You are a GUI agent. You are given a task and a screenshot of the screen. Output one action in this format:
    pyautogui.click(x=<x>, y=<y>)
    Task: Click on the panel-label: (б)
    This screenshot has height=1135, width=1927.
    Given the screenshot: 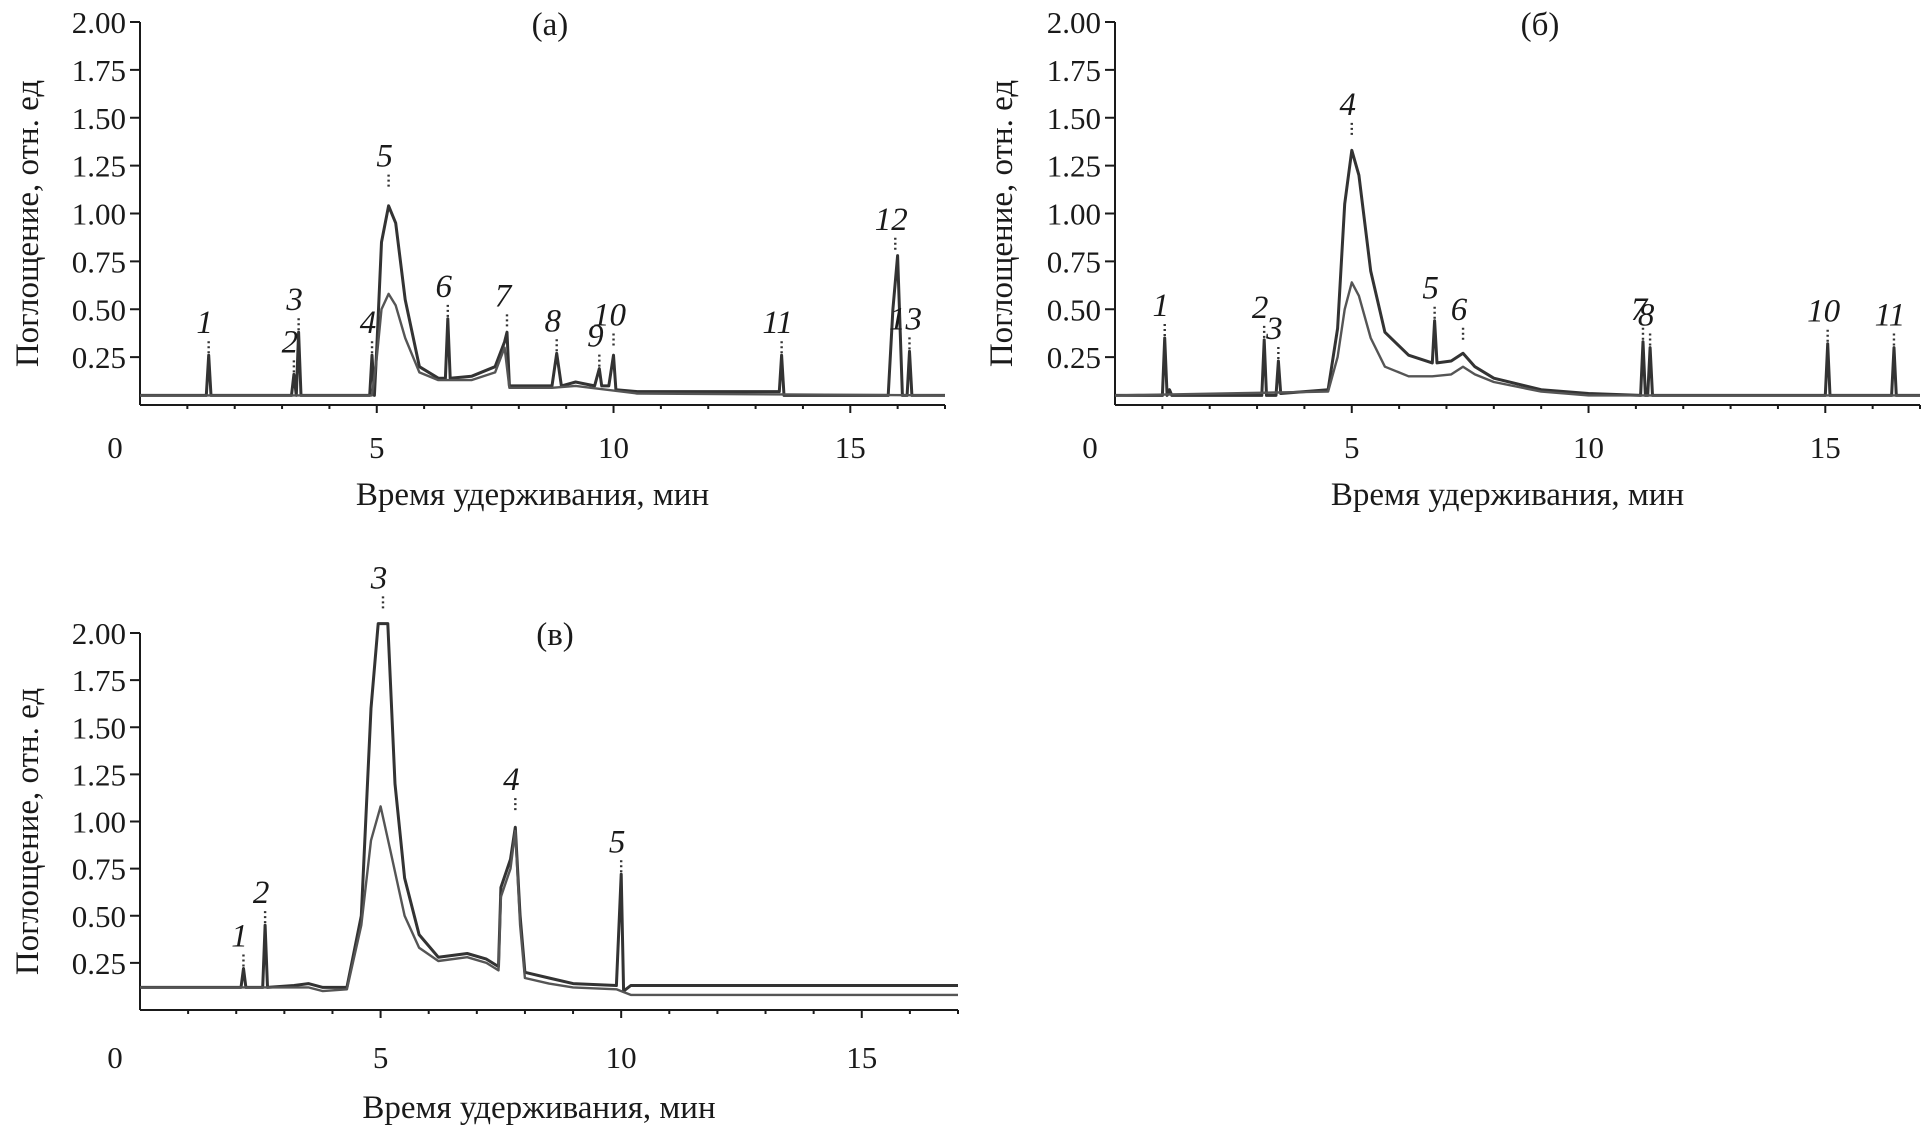 What is the action you would take?
    pyautogui.click(x=1540, y=25)
    